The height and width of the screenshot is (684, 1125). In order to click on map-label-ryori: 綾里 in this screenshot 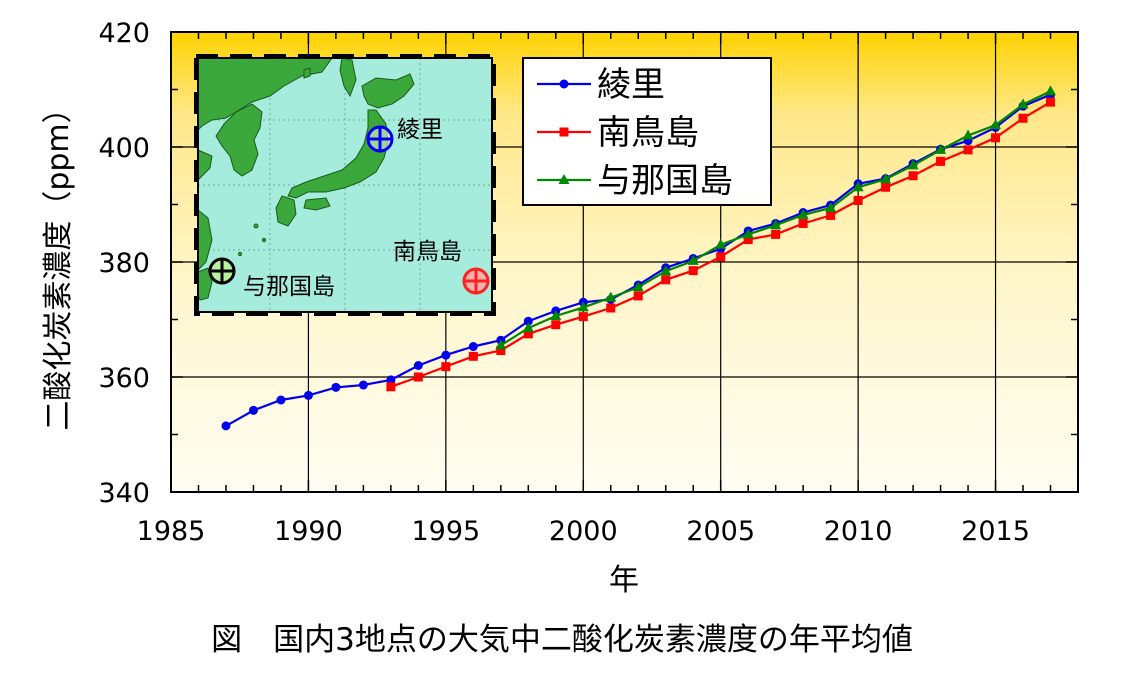, I will do `click(420, 130)`.